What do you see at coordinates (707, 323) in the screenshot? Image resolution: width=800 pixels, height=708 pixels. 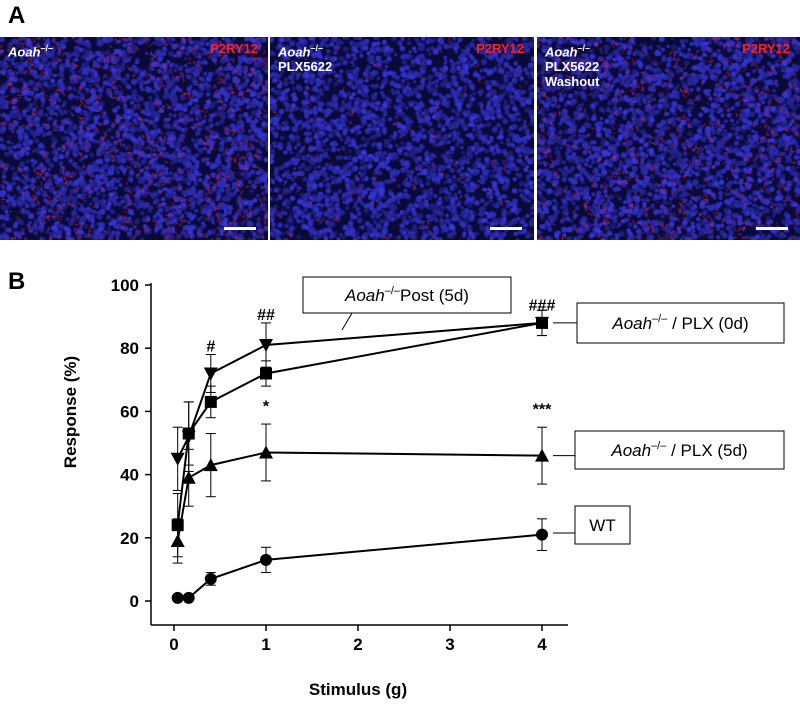 I see `legend-label-rest: / PLX (0d)` at bounding box center [707, 323].